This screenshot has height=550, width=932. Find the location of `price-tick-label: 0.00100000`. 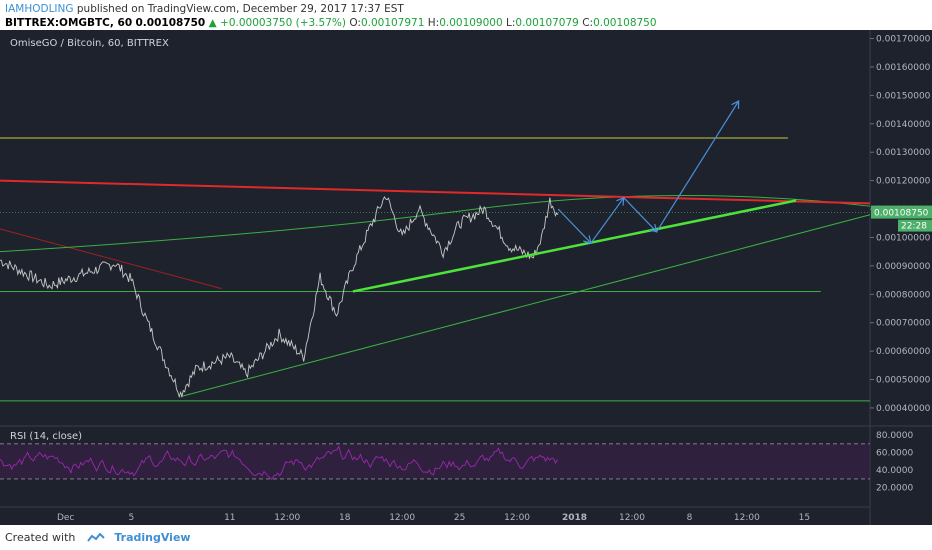

price-tick-label: 0.00100000 is located at coordinates (903, 238).